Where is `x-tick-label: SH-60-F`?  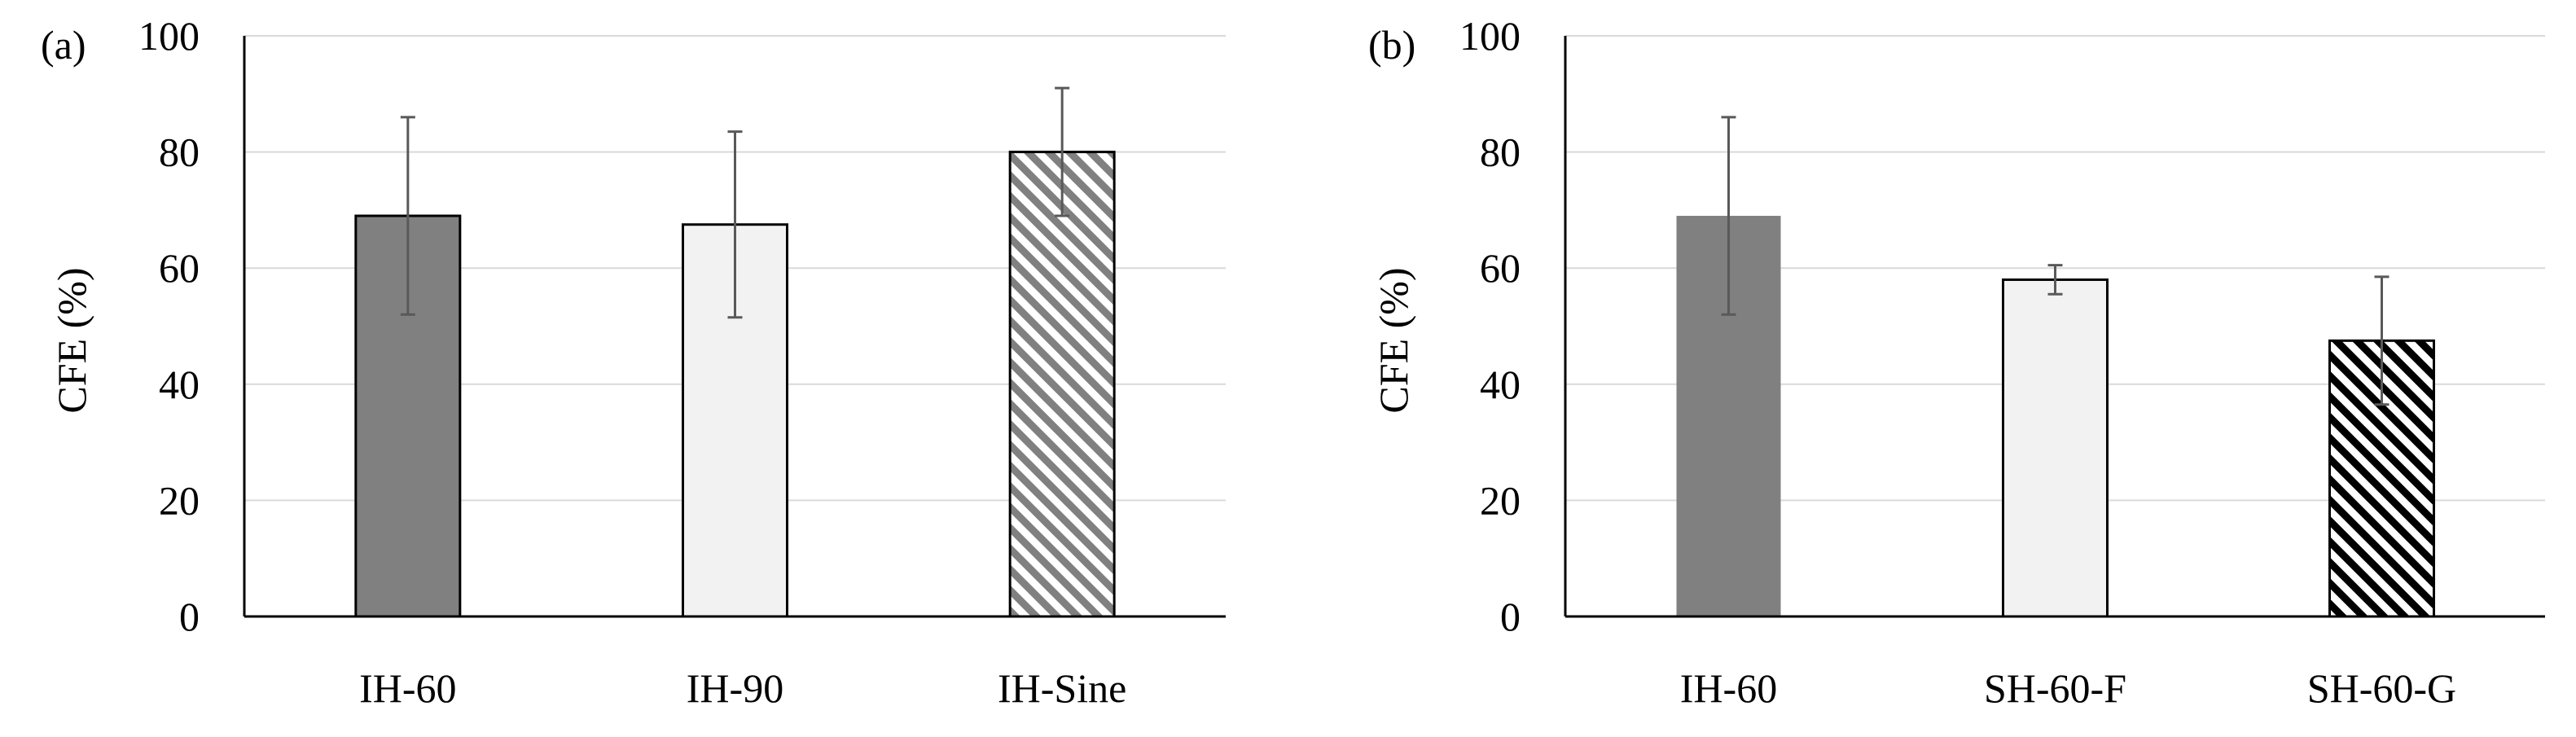 x-tick-label: SH-60-F is located at coordinates (2055, 688).